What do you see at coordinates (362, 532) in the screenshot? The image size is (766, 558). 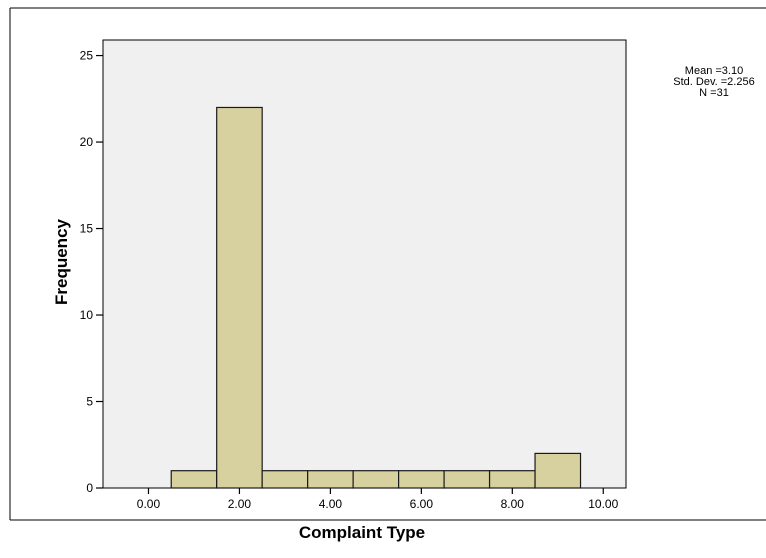 I see `x-axis-label: Complaint Type` at bounding box center [362, 532].